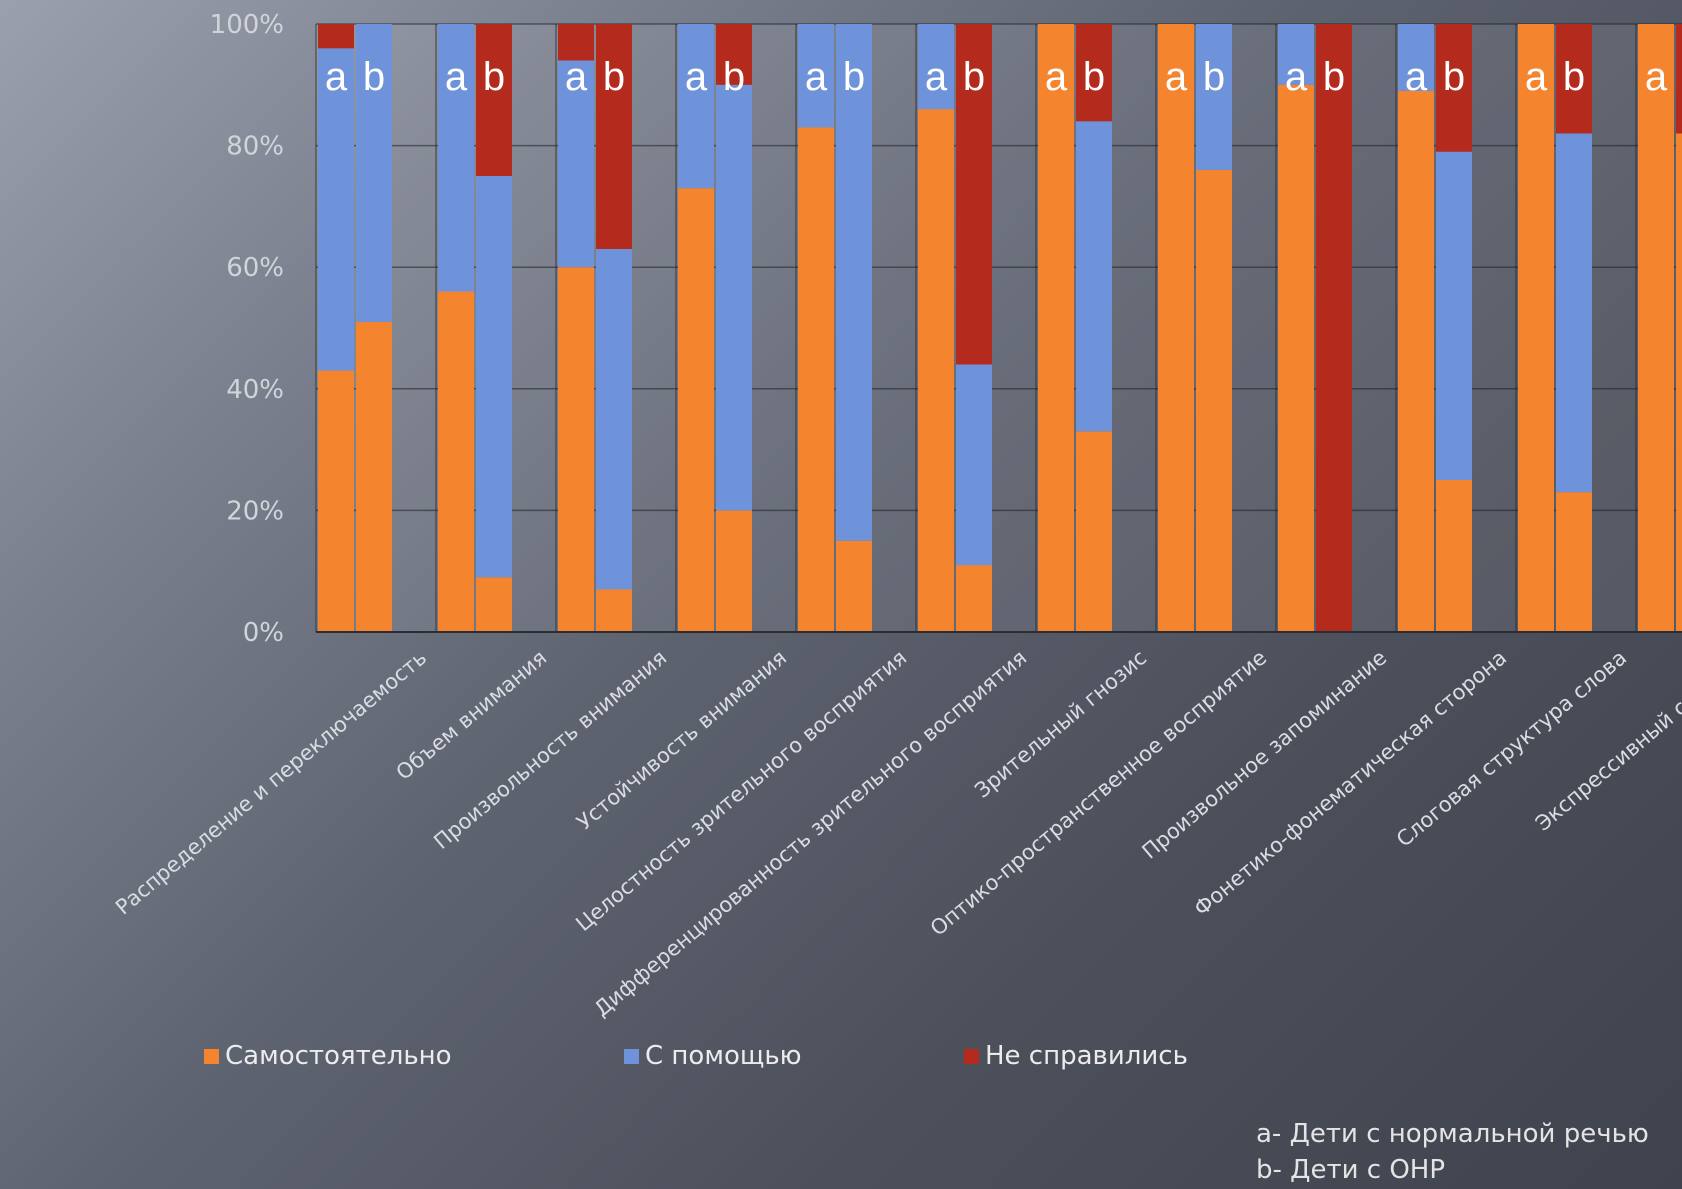 Image resolution: width=1682 pixels, height=1189 pixels. What do you see at coordinates (971, 1056) in the screenshot?
I see `legend-swatch-failed` at bounding box center [971, 1056].